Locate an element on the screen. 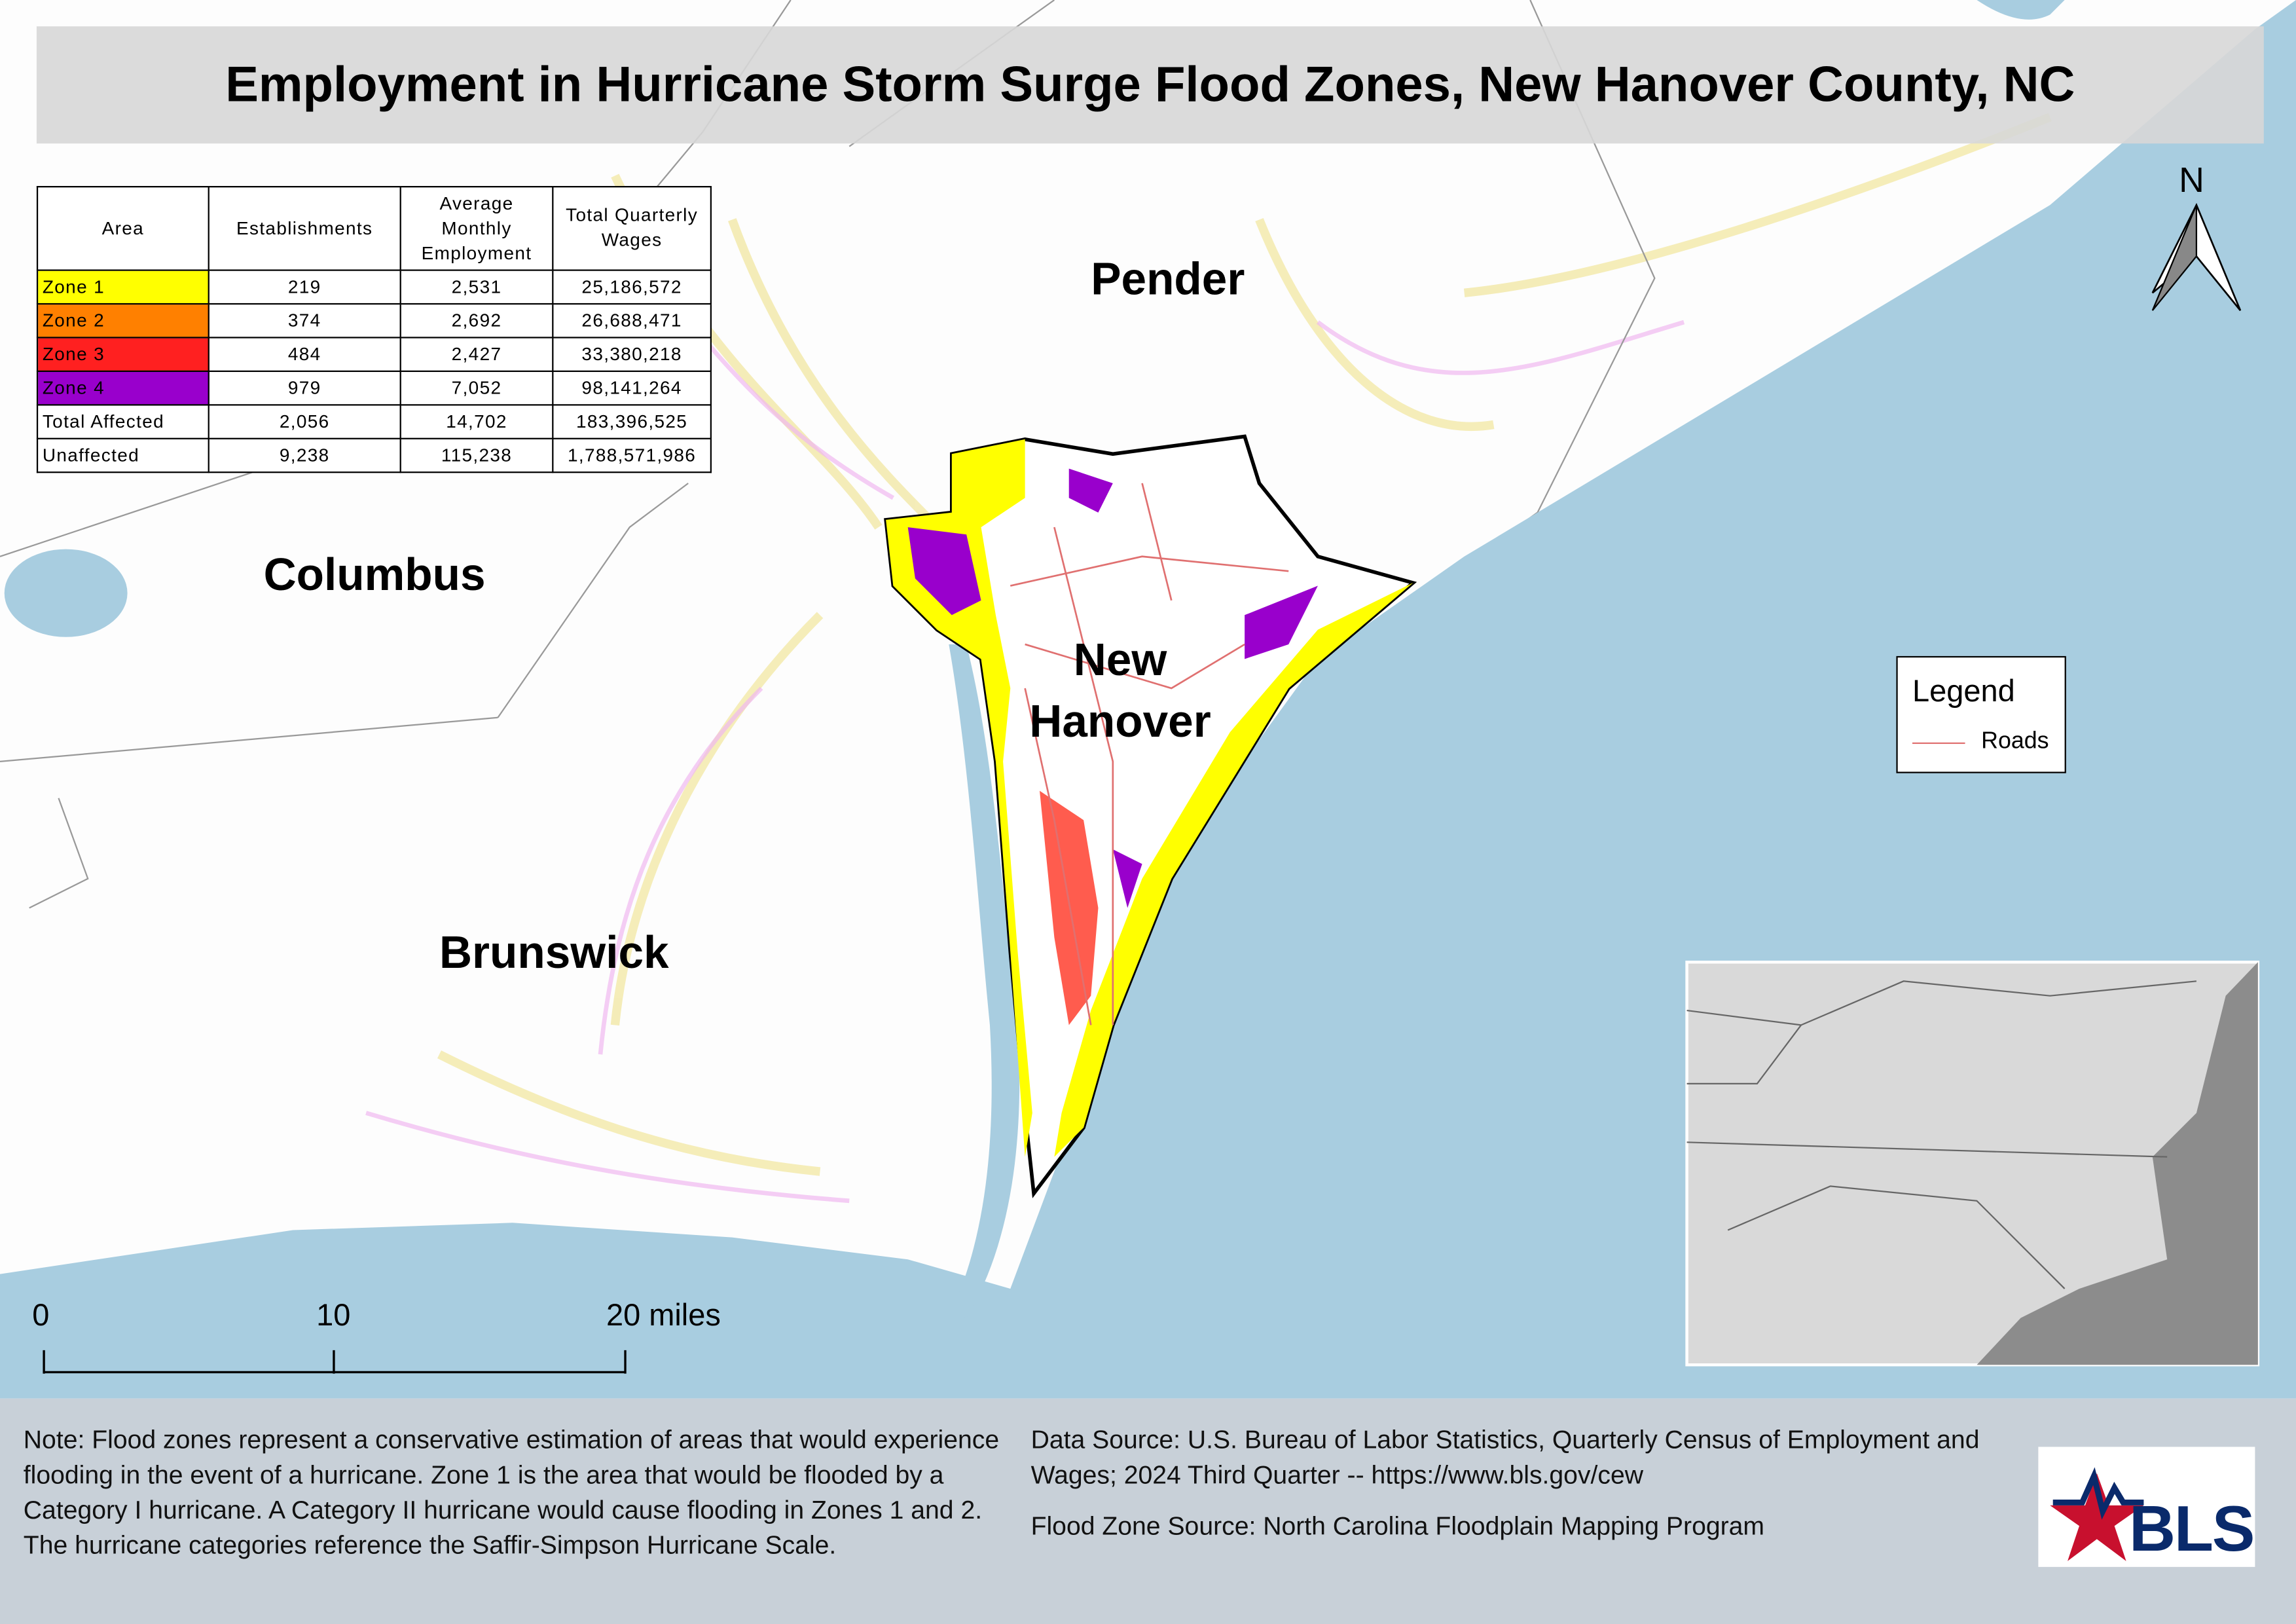  lake is located at coordinates (66, 593).